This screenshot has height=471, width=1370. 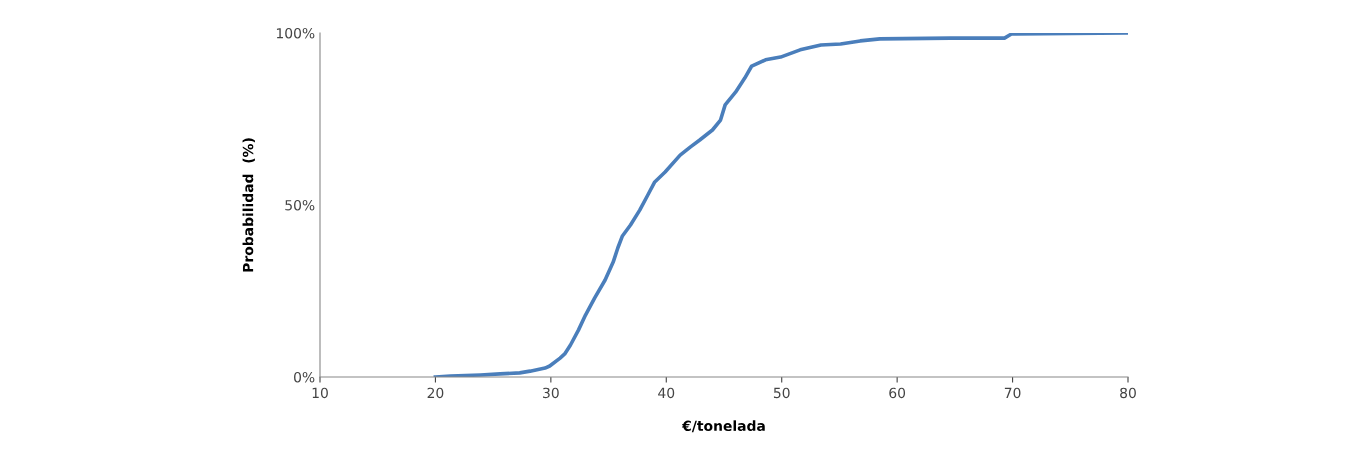 What do you see at coordinates (1128, 393) in the screenshot?
I see `x-tick-label: 80` at bounding box center [1128, 393].